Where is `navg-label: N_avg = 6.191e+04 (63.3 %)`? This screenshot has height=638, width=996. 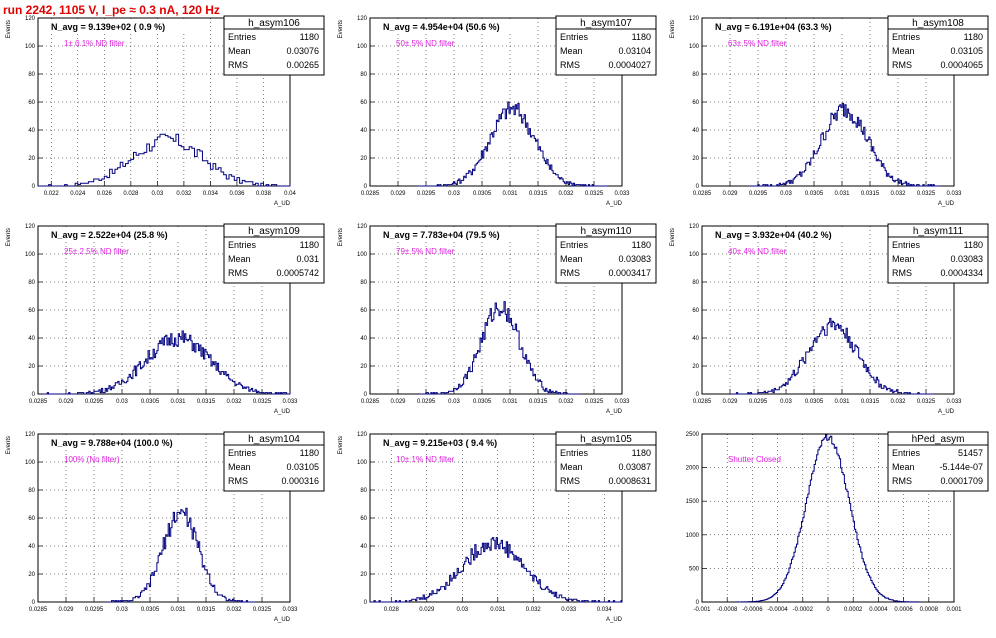 navg-label: N_avg = 6.191e+04 (63.3 %) is located at coordinates (773, 27).